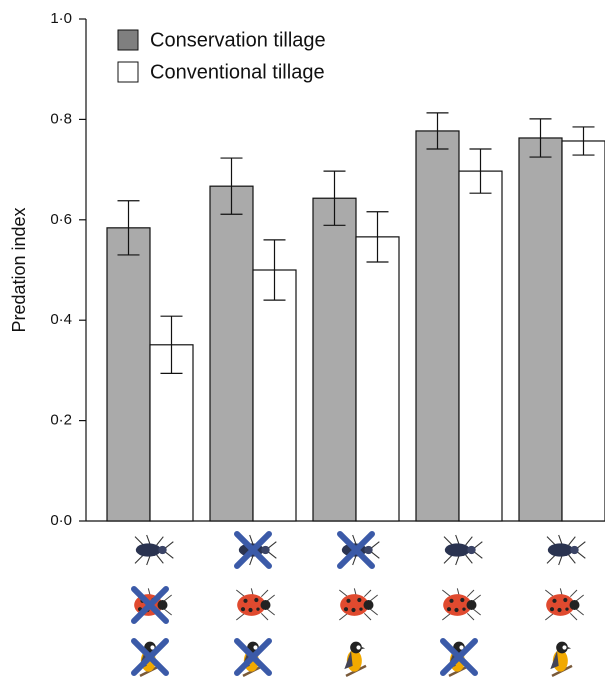 This screenshot has height=691, width=605. What do you see at coordinates (61, 319) in the screenshot?
I see `y-tick-label: 0·4` at bounding box center [61, 319].